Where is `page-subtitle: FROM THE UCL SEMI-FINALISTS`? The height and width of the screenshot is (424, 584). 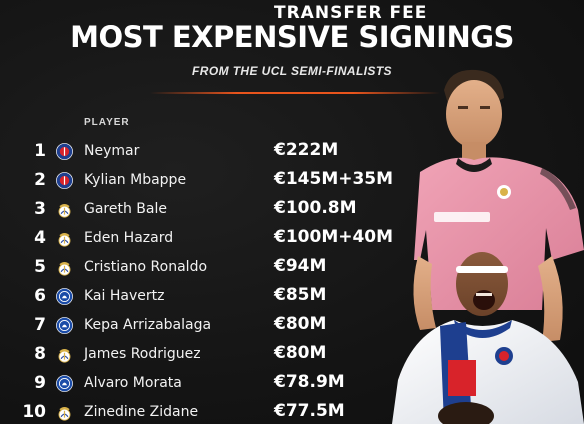
page-subtitle: FROM THE UCL SEMI-FINALISTS is located at coordinates (292, 71).